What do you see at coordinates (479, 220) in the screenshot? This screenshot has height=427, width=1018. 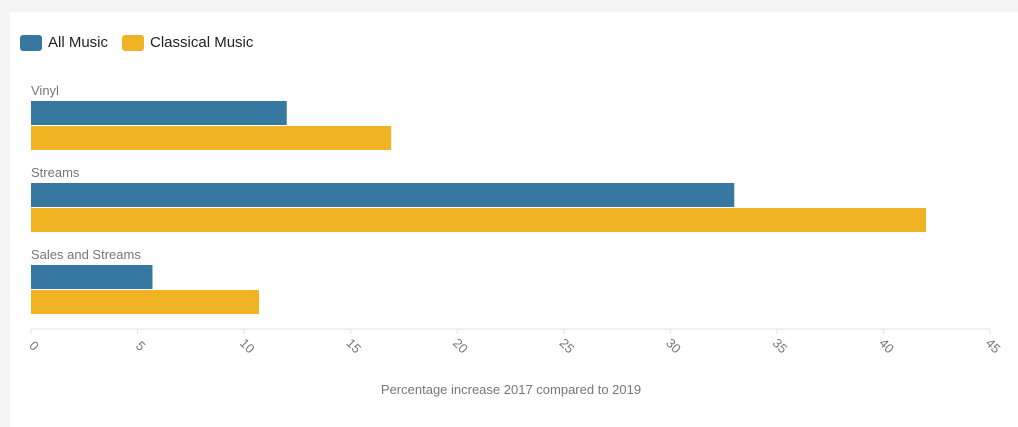 I see `bar-streams-classical-music` at bounding box center [479, 220].